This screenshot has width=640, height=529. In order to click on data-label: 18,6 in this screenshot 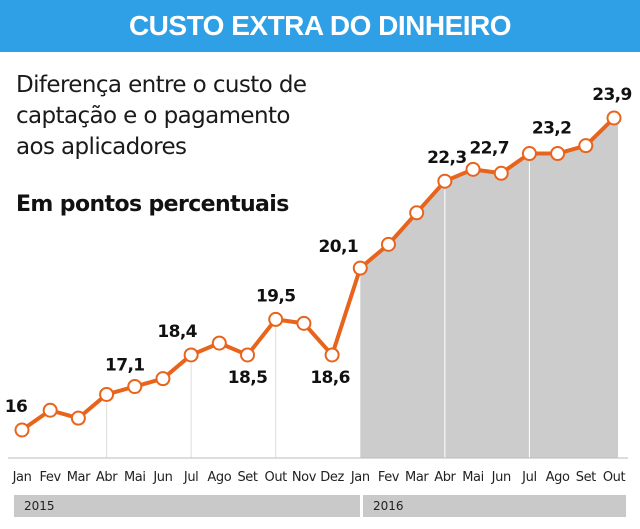, I will do `click(330, 378)`.